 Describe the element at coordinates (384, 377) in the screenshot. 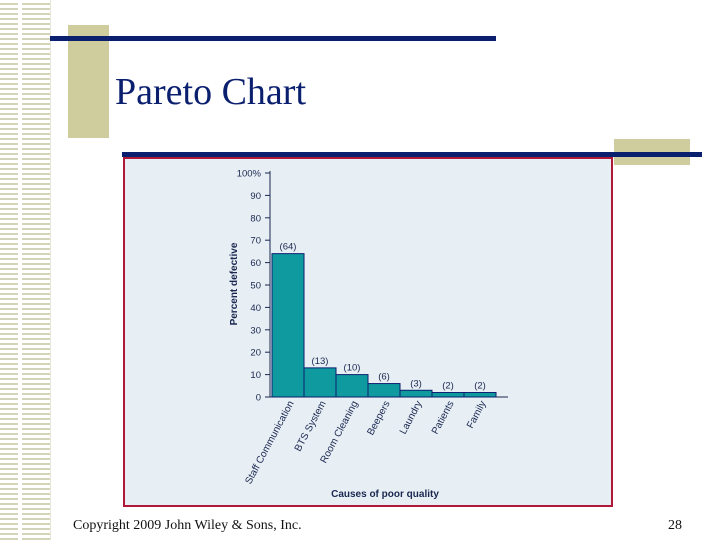

I see `bar-data-label: (6)` at that location.